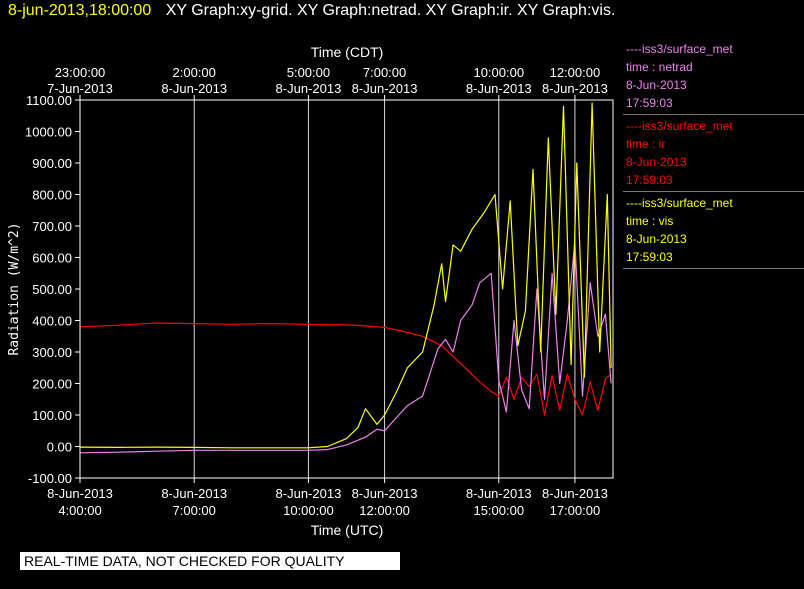 The height and width of the screenshot is (589, 804). I want to click on y-tick-label: 0.00, so click(59, 447).